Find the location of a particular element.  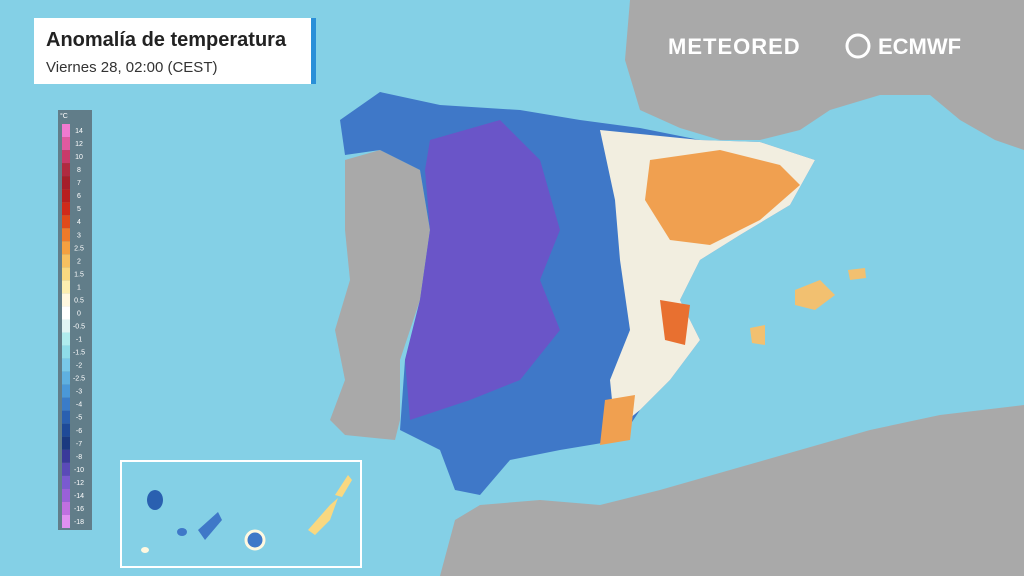

legend-label: -1.5 is located at coordinates (79, 353).